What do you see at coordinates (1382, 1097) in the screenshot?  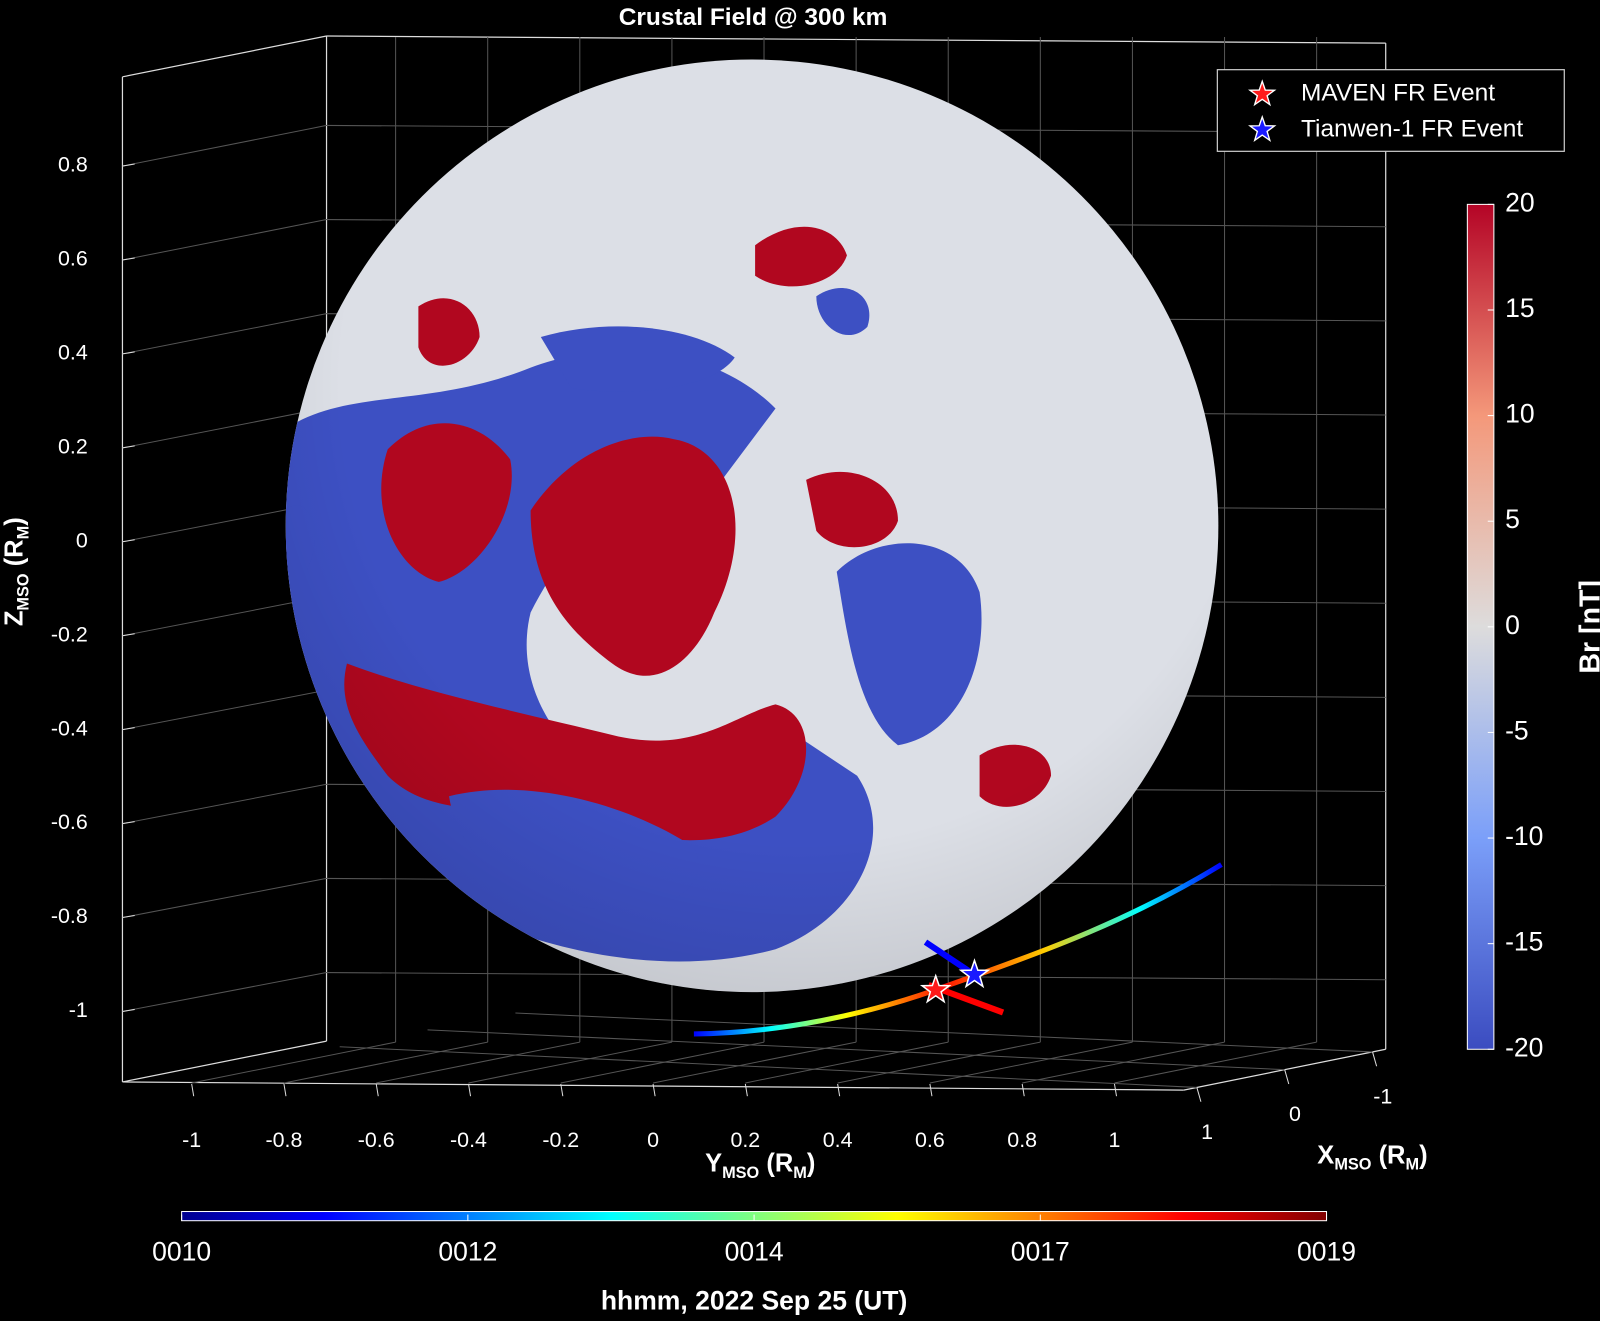 I see `x-tick-label: -1` at bounding box center [1382, 1097].